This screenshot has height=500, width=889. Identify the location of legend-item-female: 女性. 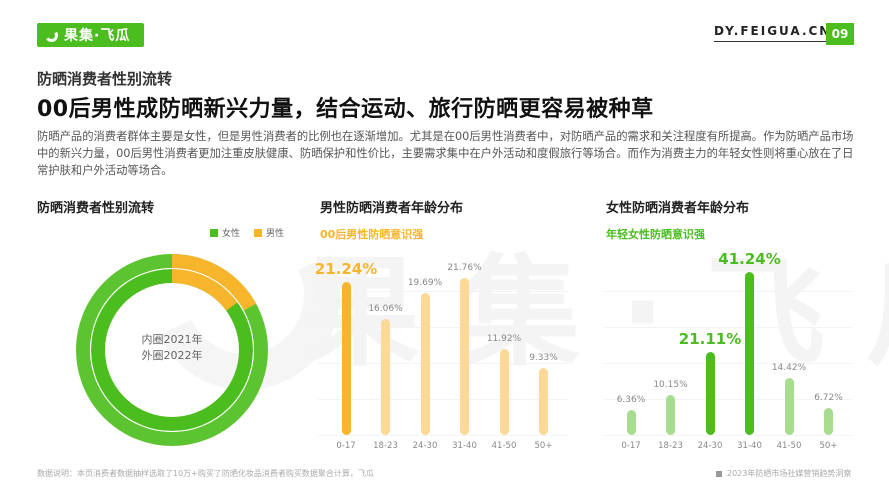
(225, 232).